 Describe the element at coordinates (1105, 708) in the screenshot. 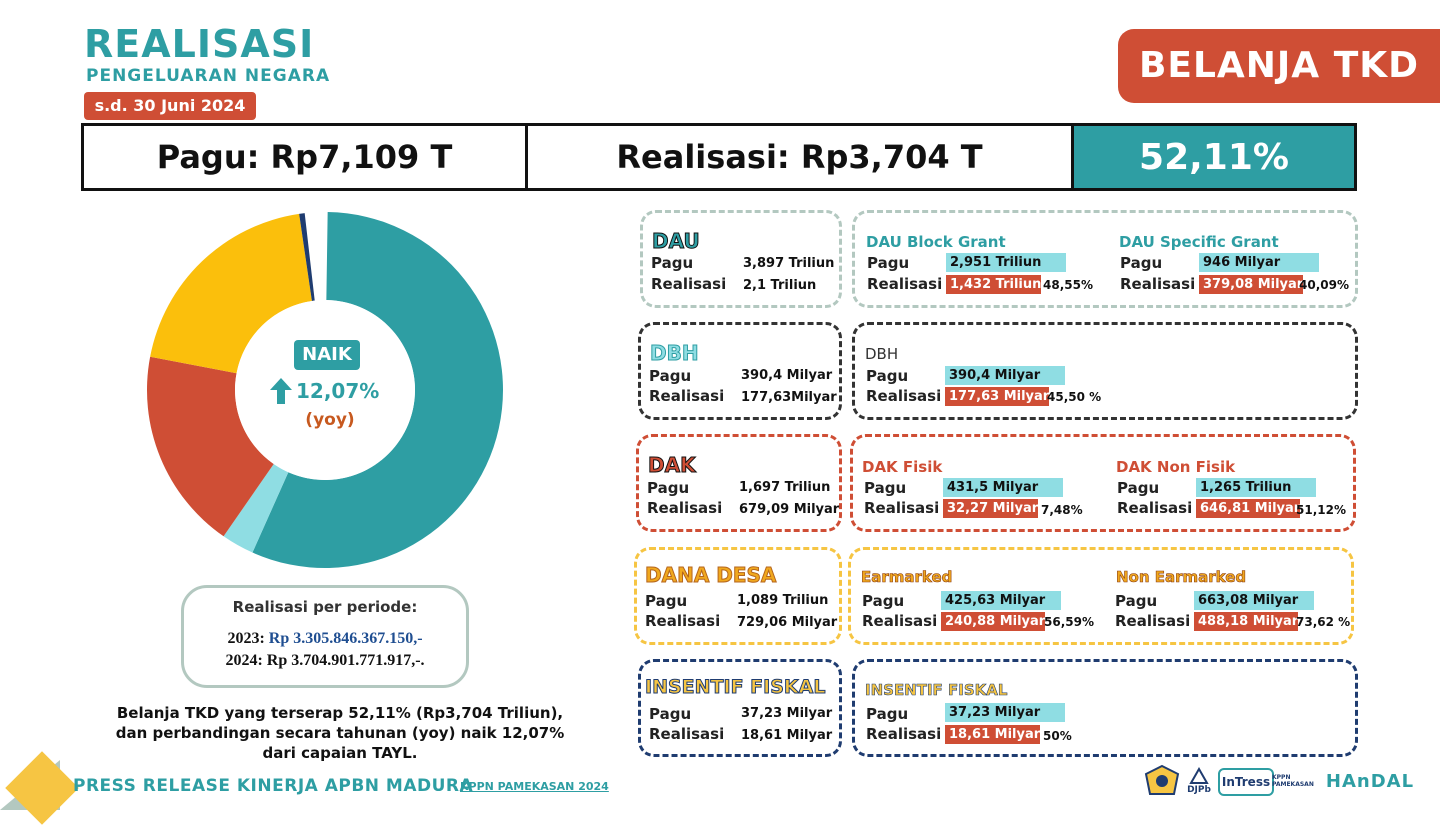

I see `insentif-detail-box` at that location.